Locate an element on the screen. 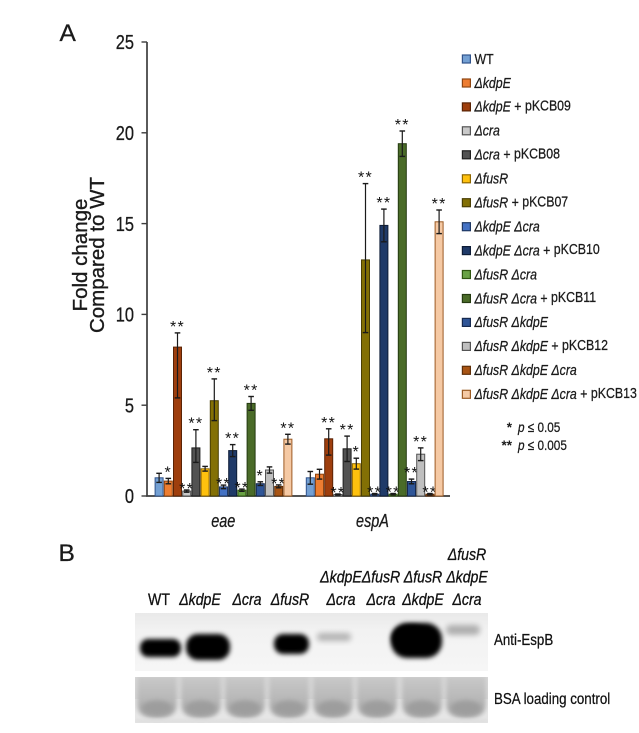  svg-text: p ≤ 0.005 is located at coordinates (542, 445).